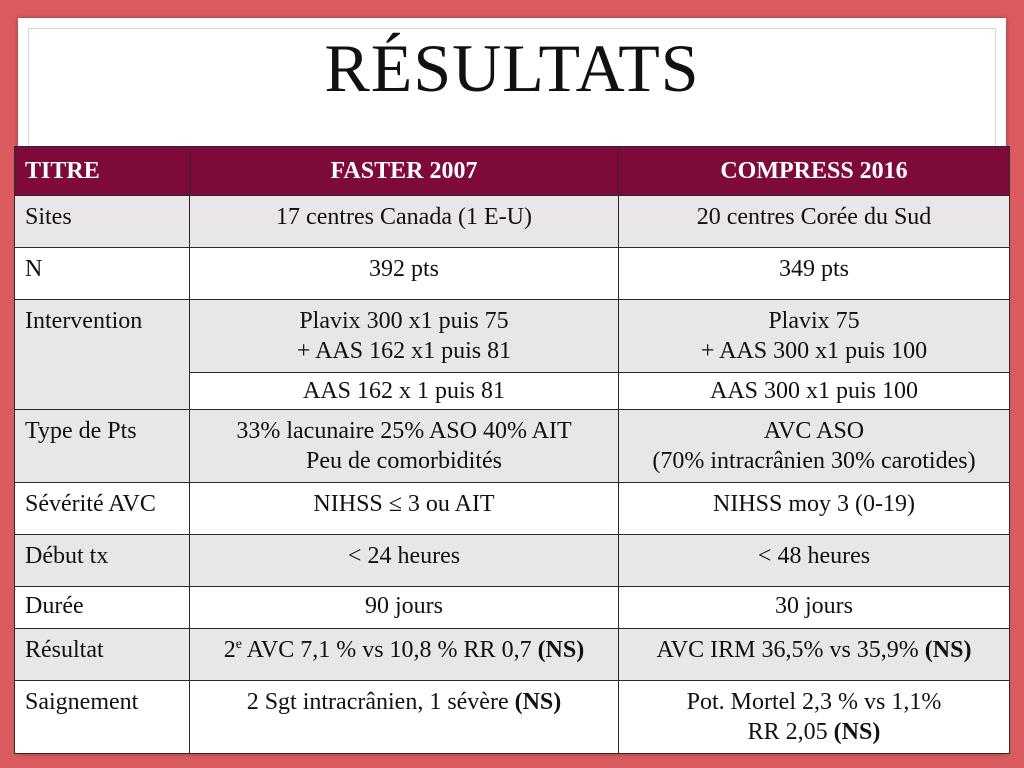 The width and height of the screenshot is (1024, 768). I want to click on compress-type-line2: (70% intracrânien 30% carotides), so click(814, 461).